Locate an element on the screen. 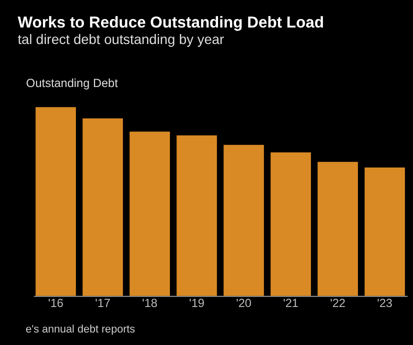 The image size is (413, 345). x-tick-label: '19 is located at coordinates (196, 303).